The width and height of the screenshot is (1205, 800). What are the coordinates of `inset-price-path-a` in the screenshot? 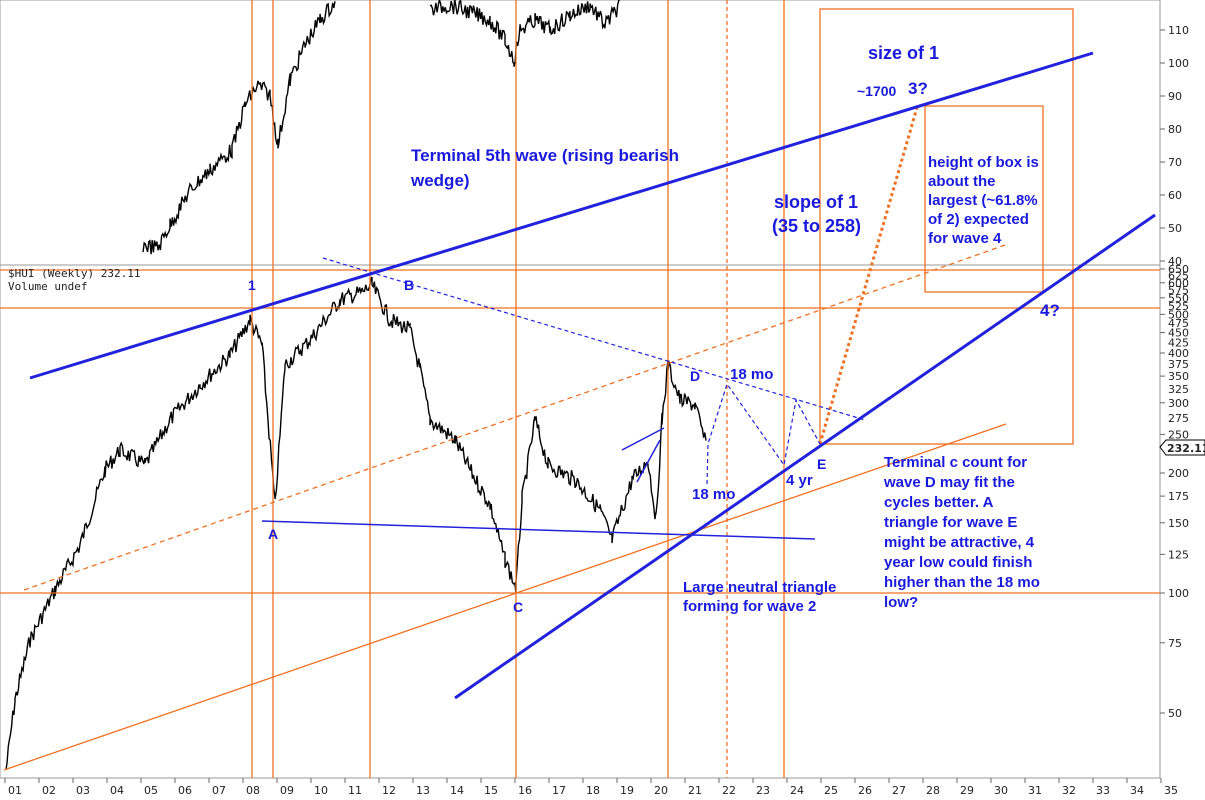 It's located at (239, 128).